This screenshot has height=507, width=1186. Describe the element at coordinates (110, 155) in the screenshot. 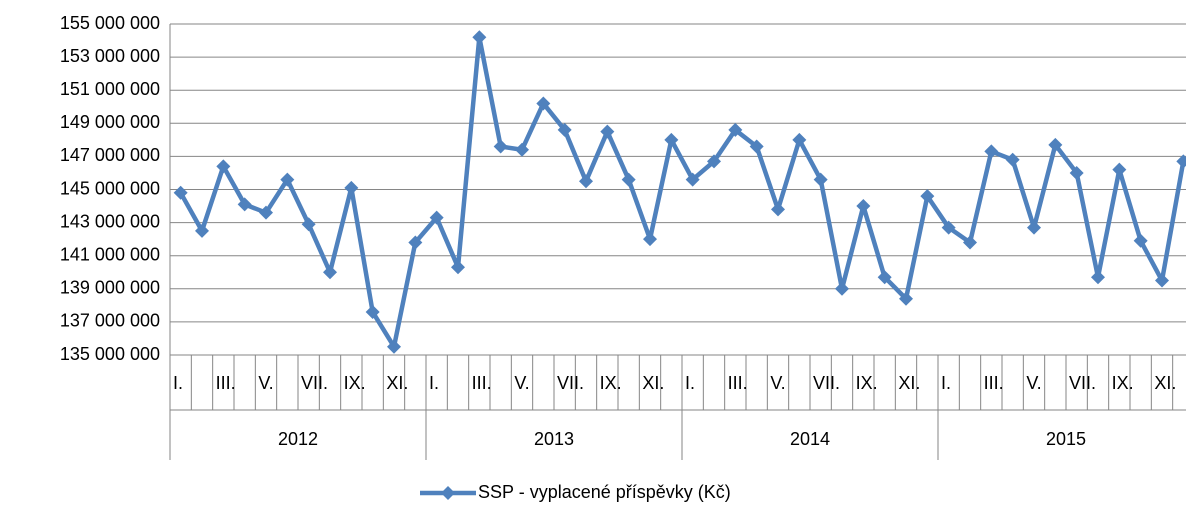

I see `y-tick-label: 147 000 000` at that location.